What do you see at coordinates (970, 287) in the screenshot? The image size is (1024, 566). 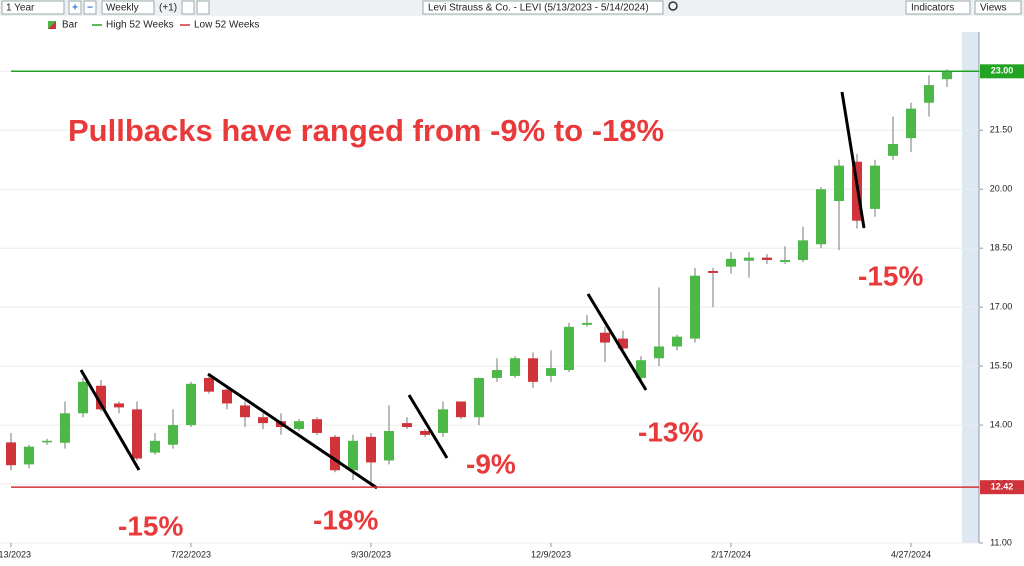 I see `future-zone` at bounding box center [970, 287].